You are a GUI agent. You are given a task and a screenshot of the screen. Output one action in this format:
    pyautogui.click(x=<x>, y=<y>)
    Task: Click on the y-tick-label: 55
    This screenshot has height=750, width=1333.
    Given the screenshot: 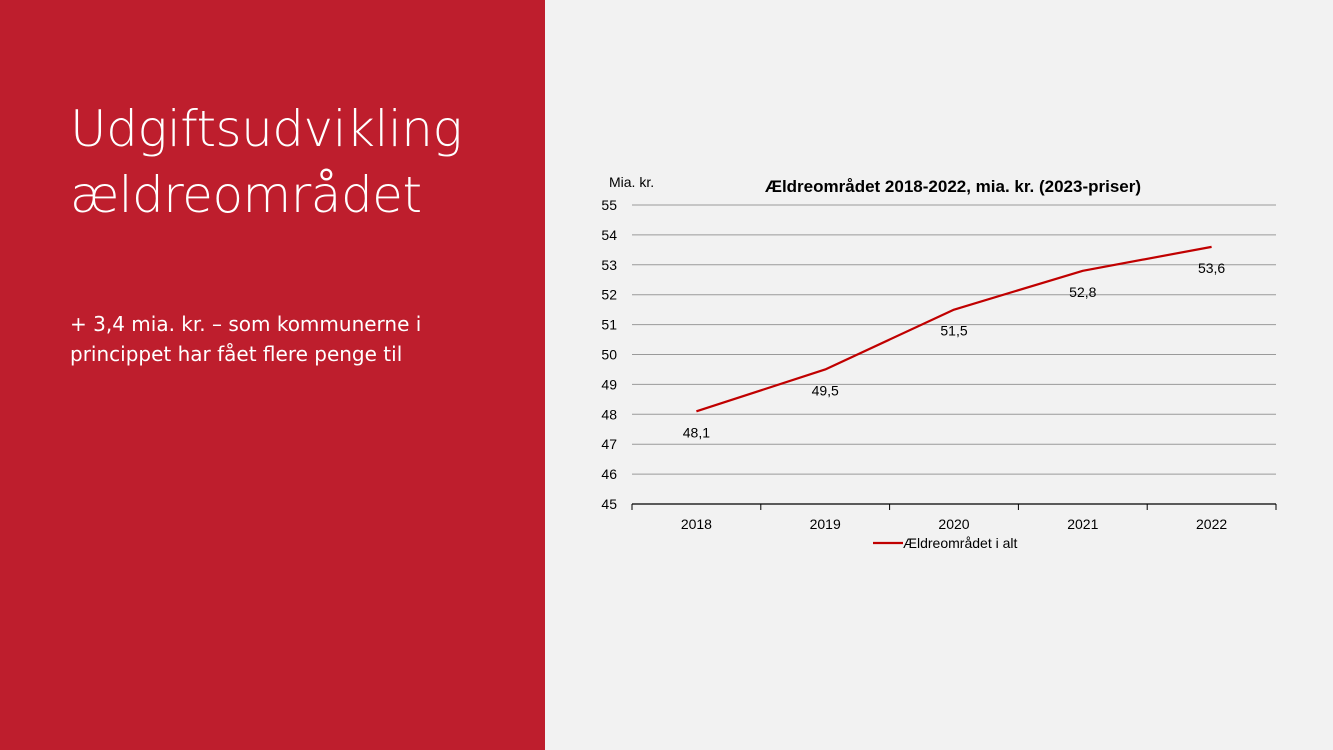 What is the action you would take?
    pyautogui.click(x=609, y=205)
    